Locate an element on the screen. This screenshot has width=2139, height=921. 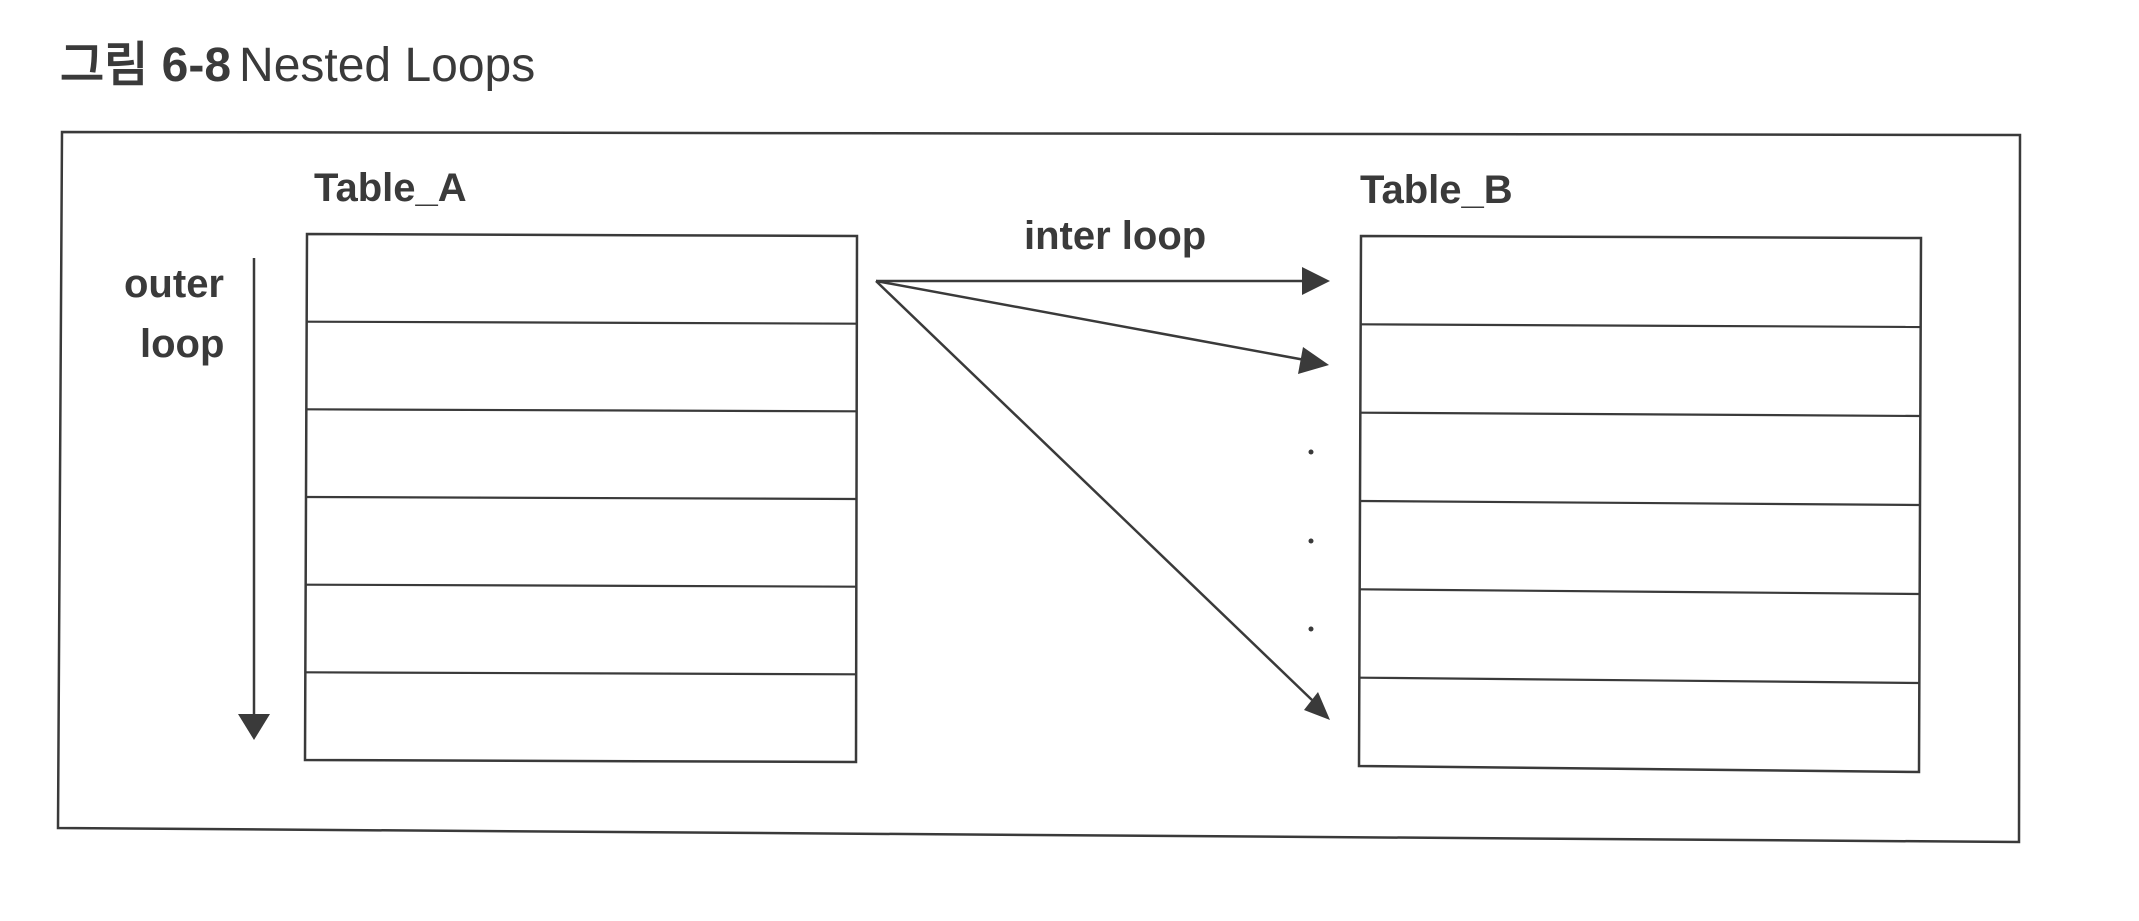
inner-loop-arrows is located at coordinates (1102, 493).